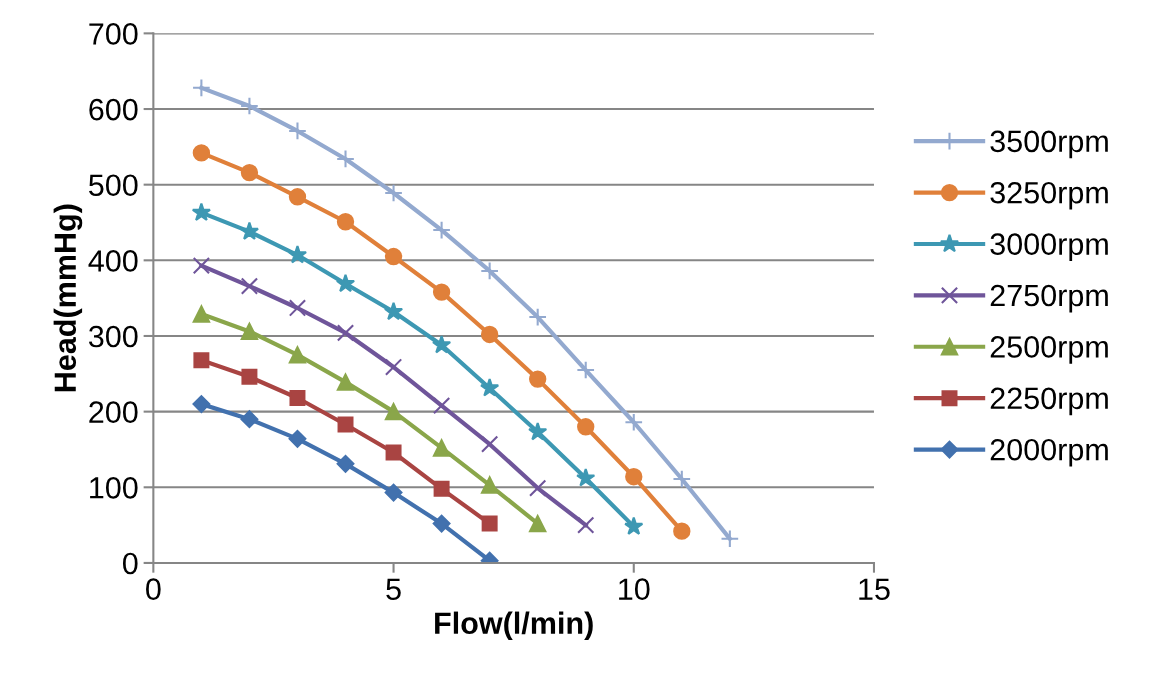  What do you see at coordinates (113, 34) in the screenshot?
I see `y-tick-label: 700` at bounding box center [113, 34].